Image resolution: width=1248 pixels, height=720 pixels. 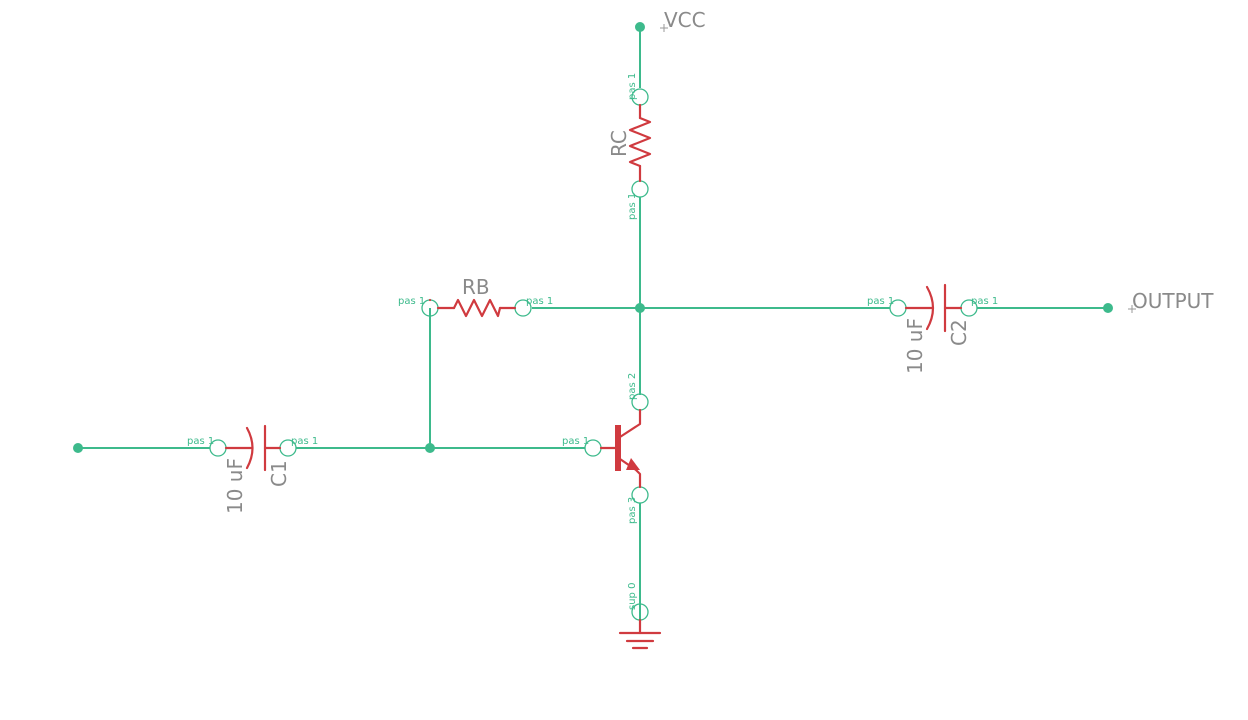 I want to click on rb-pin-right-label: pas 1, so click(x=539, y=301).